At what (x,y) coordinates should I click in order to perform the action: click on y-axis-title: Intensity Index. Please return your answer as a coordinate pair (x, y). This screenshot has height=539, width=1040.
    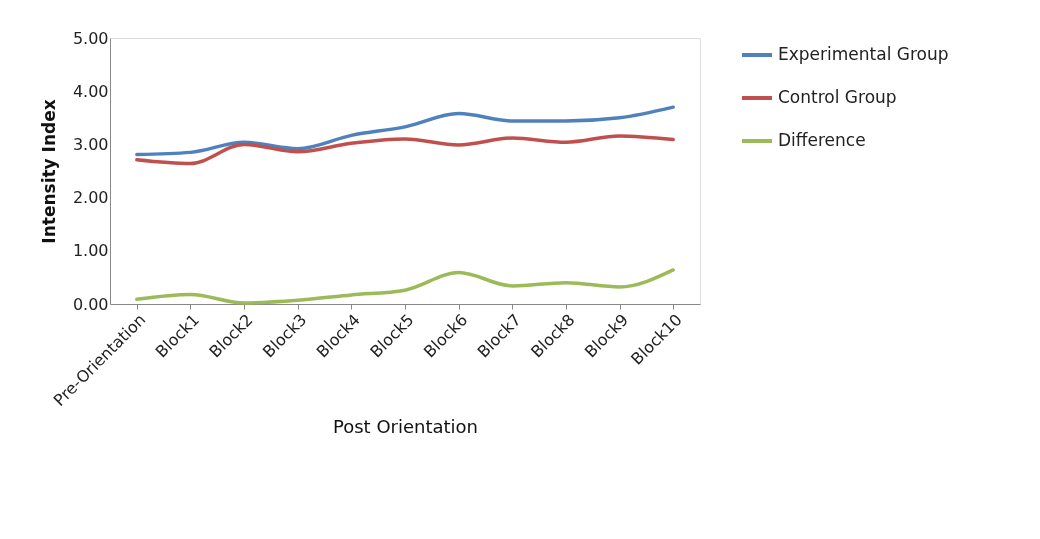
    Looking at the image, I should click on (48, 171).